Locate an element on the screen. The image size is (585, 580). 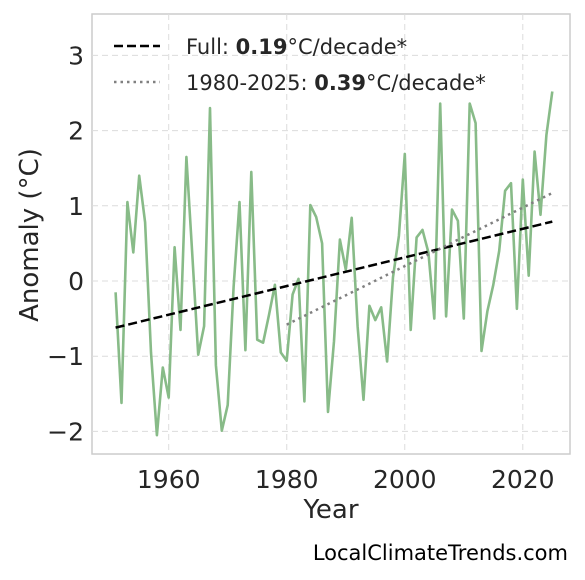
y-axis-title: Anomaly (°C) is located at coordinates (30, 235).